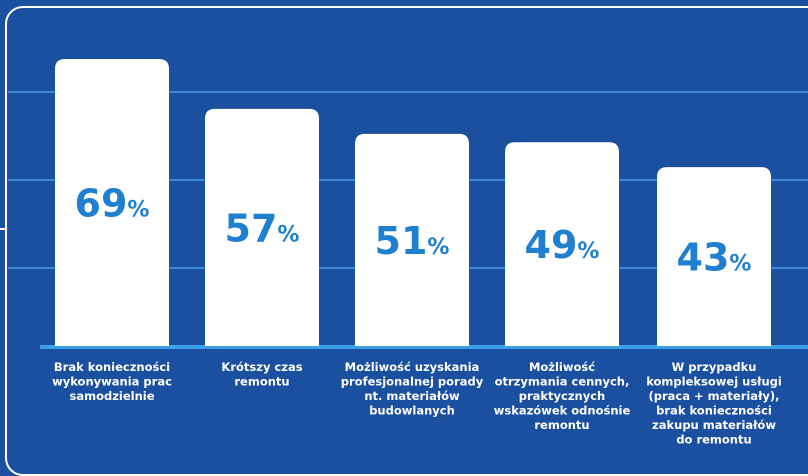 This screenshot has height=476, width=808. Describe the element at coordinates (261, 374) in the screenshot. I see `category-label-2: Krótszy czas remontu` at that location.